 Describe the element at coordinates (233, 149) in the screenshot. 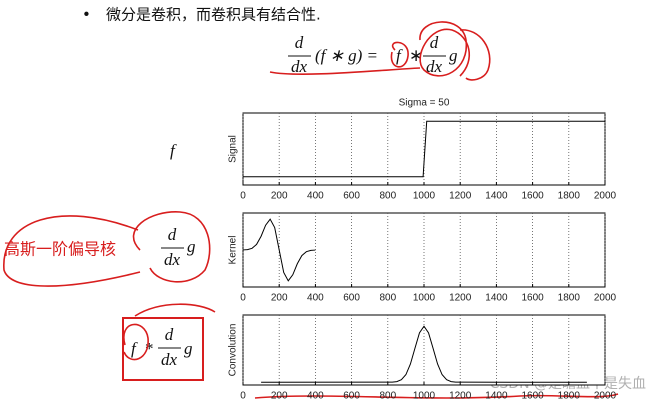

I see `y-axis-label: Signal` at that location.